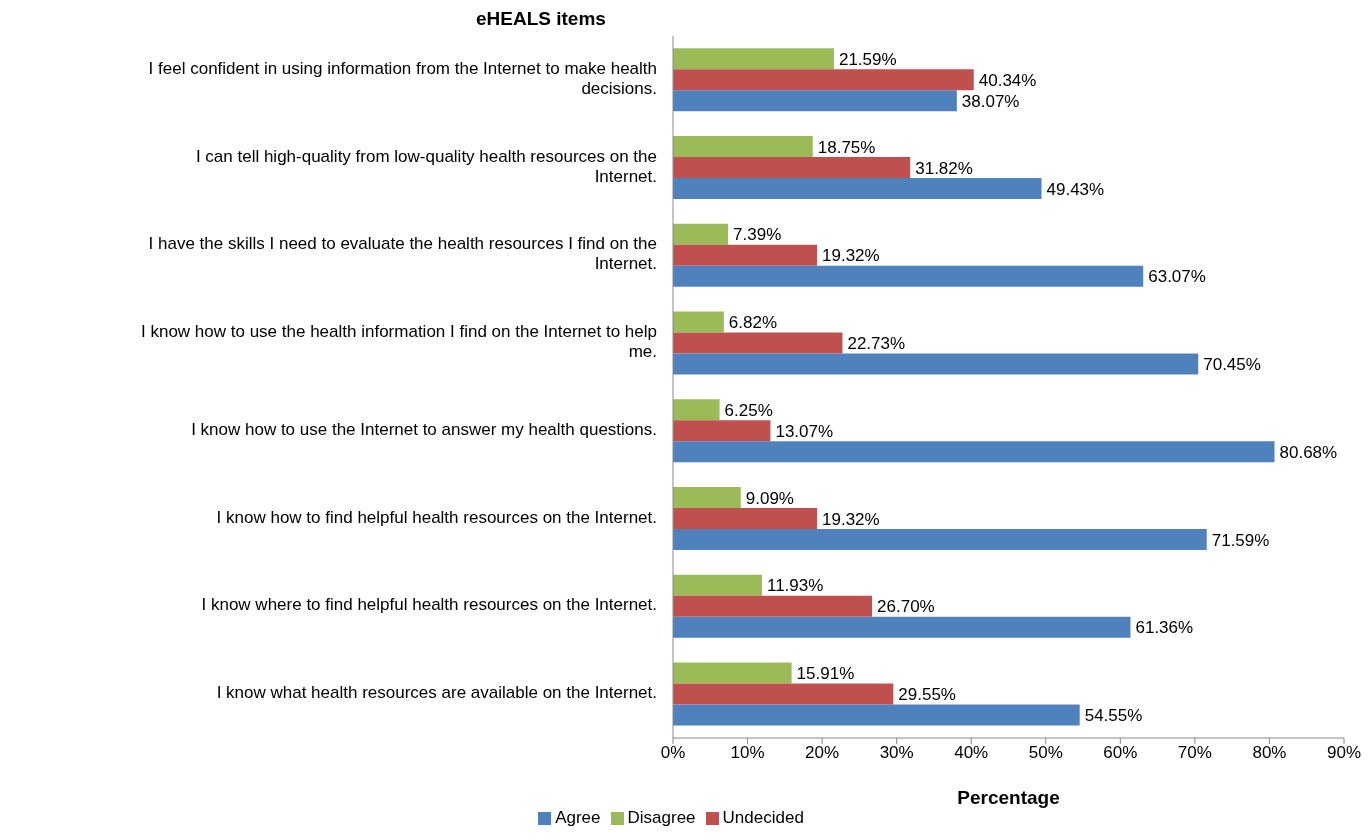 The image size is (1372, 840). Describe the element at coordinates (753, 323) in the screenshot. I see `data-label: 6.82%` at that location.